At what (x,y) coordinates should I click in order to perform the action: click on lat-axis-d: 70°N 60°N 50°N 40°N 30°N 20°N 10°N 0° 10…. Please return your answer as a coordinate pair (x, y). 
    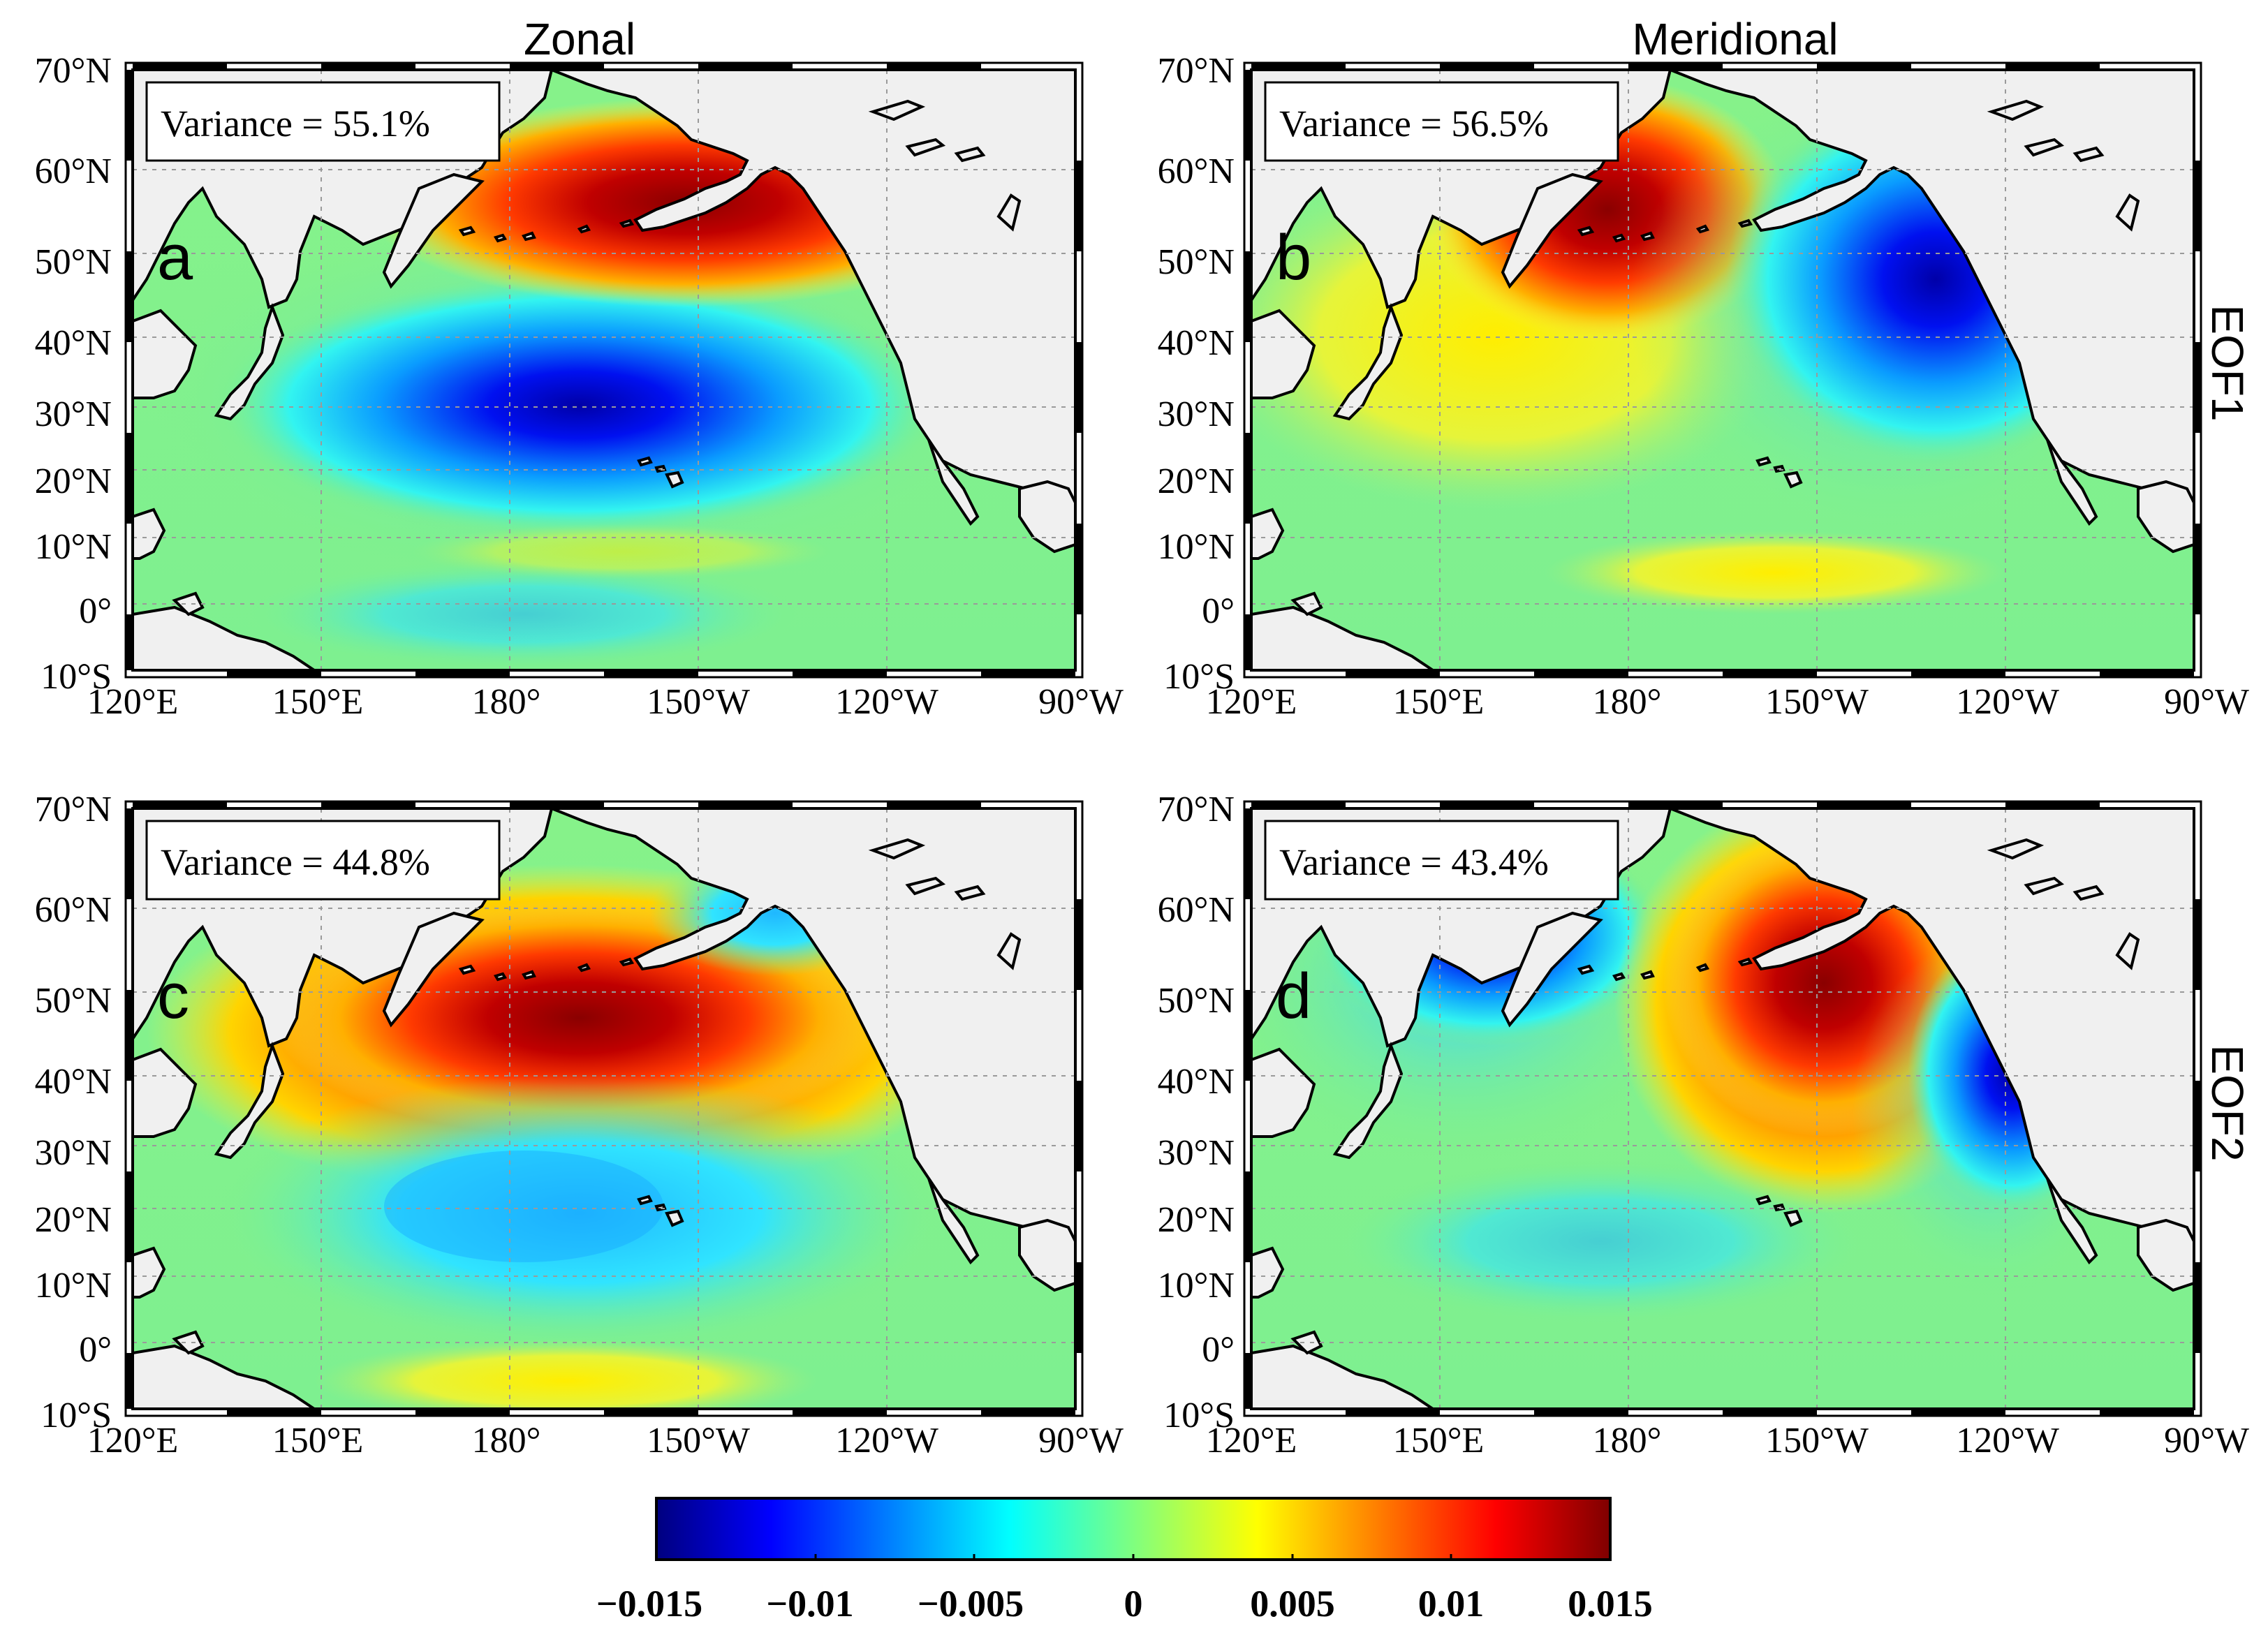
    Looking at the image, I should click on (1196, 1112).